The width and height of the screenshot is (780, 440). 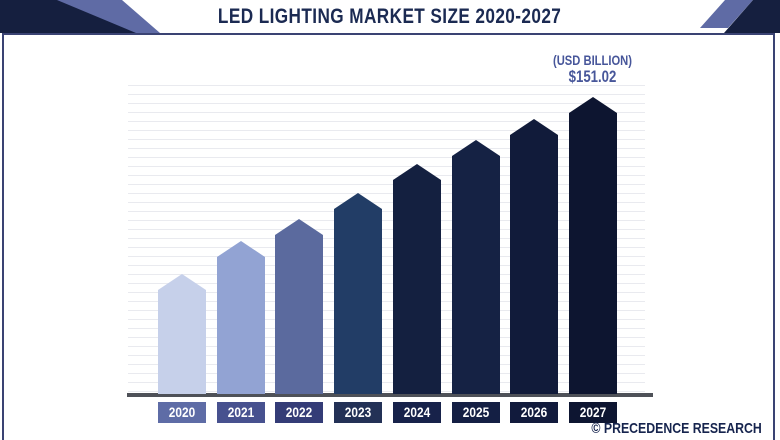 I want to click on year-label-2020: 2020, so click(x=182, y=412).